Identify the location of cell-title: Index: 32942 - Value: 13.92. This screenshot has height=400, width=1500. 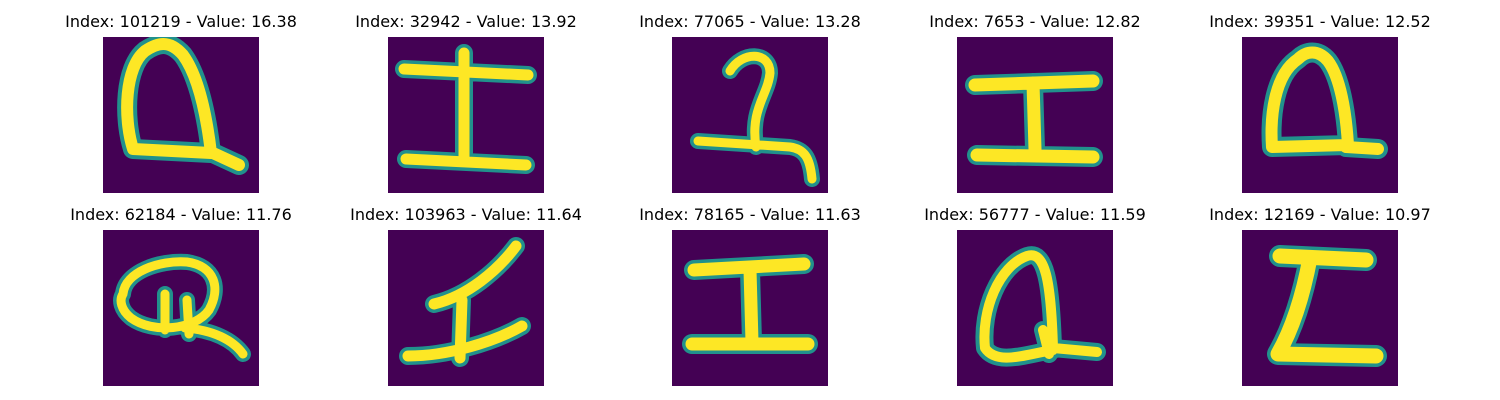
(466, 21).